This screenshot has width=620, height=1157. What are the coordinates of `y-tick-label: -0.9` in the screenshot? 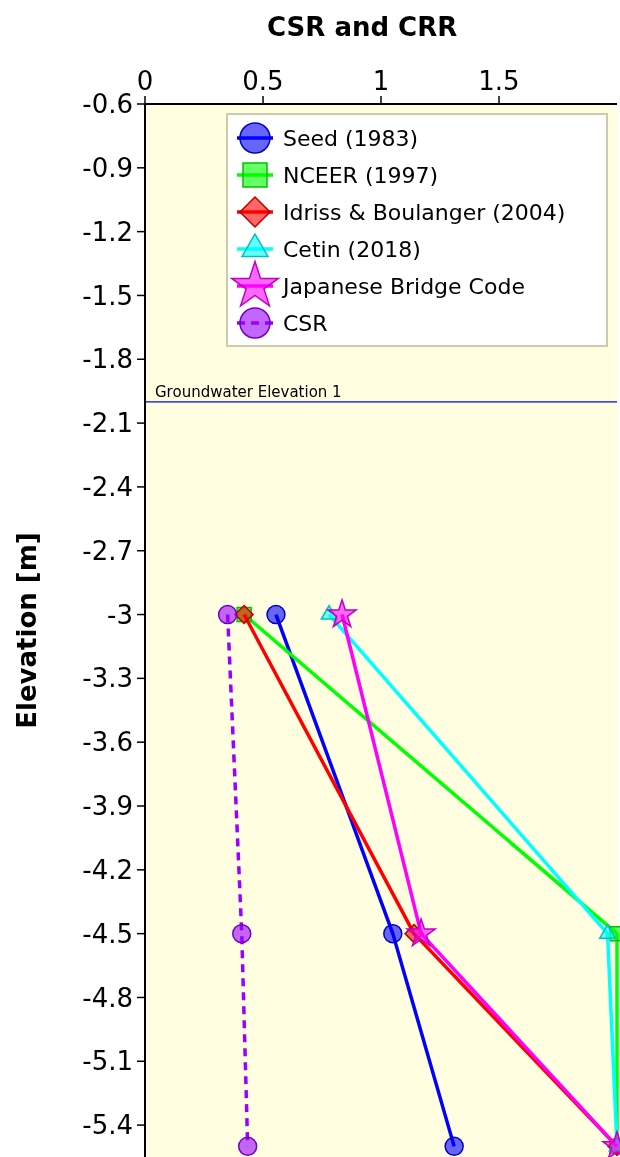 It's located at (107, 167).